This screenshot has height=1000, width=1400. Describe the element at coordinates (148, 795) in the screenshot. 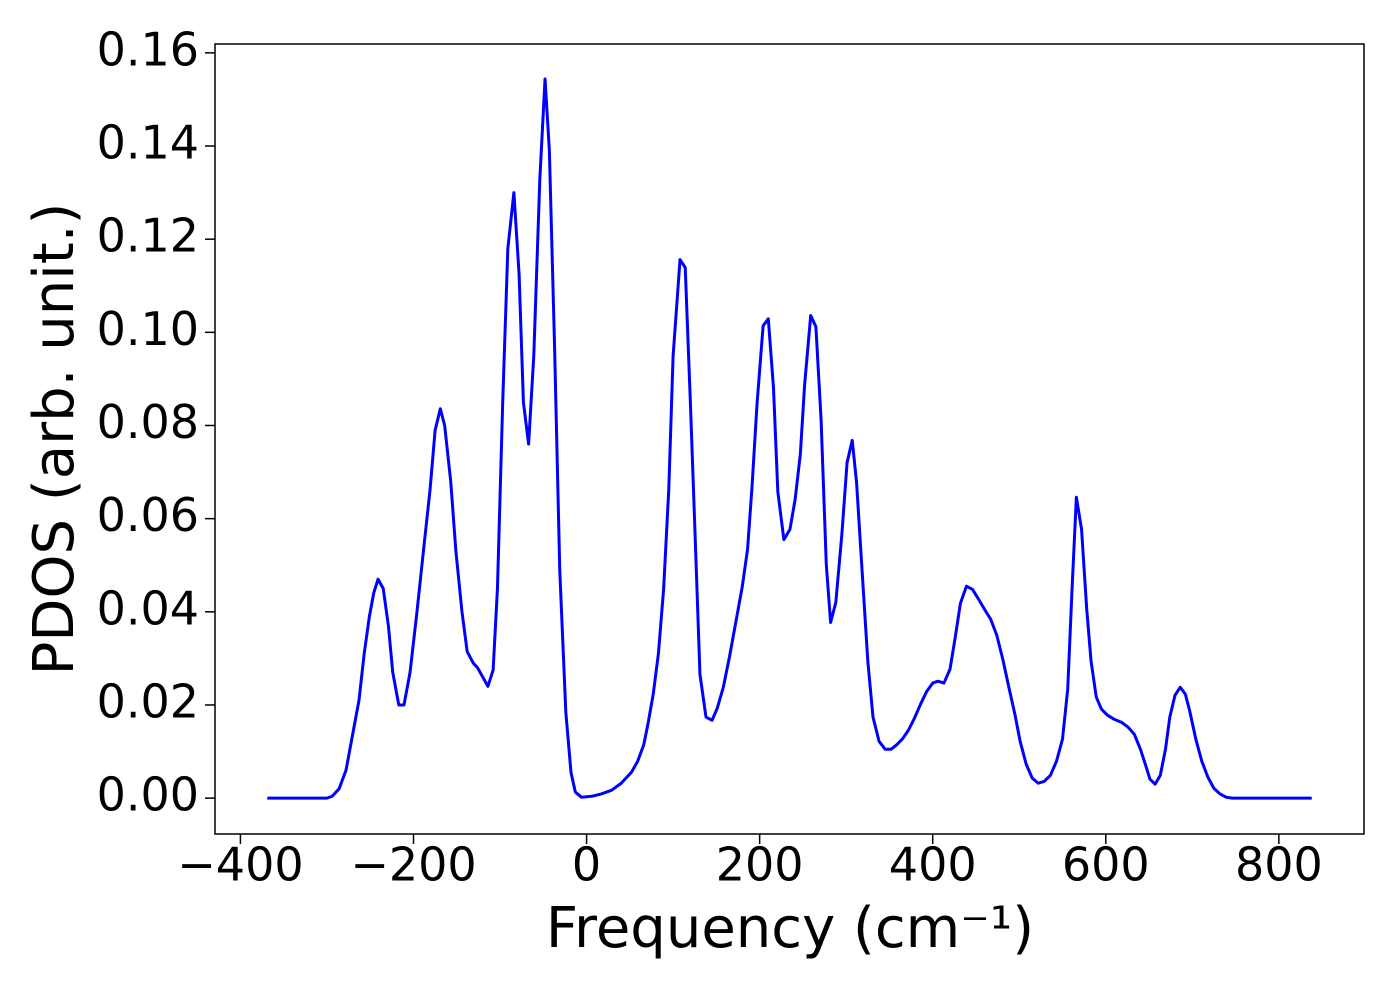

I see `y-tick-label: 0.00` at that location.